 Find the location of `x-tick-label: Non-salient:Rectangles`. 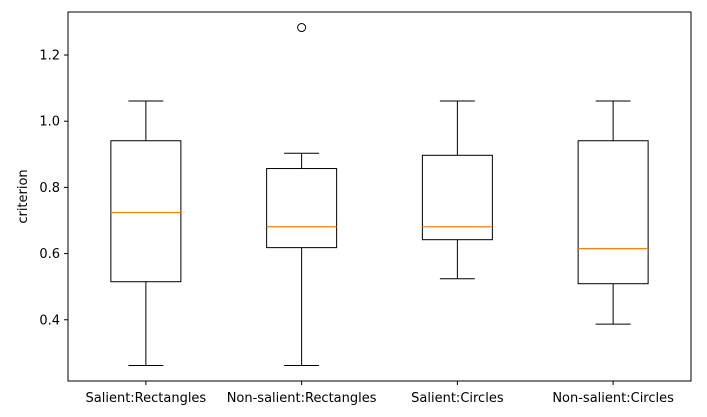

x-tick-label: Non-salient:Rectangles is located at coordinates (302, 398).